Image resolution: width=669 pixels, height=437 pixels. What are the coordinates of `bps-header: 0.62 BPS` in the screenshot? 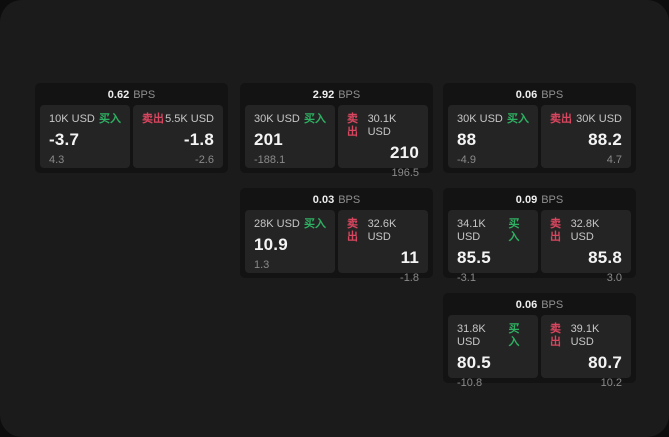 It's located at (131, 94).